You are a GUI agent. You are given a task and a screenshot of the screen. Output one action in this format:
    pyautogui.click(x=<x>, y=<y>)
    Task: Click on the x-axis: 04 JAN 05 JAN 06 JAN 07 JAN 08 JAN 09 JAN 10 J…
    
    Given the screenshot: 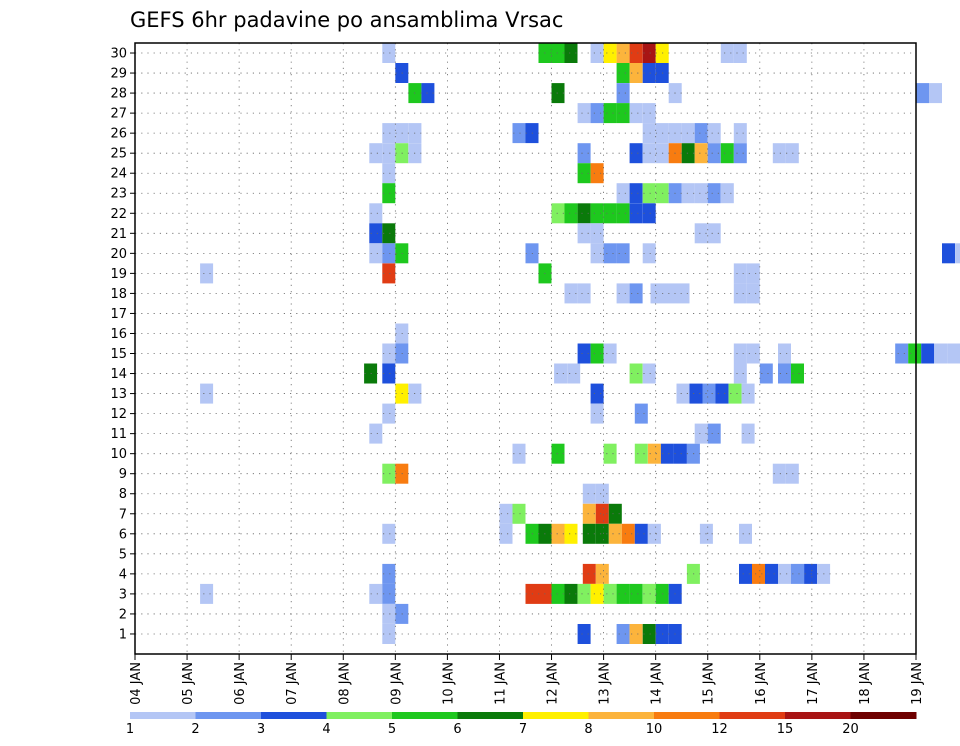 What is the action you would take?
    pyautogui.click(x=527, y=679)
    